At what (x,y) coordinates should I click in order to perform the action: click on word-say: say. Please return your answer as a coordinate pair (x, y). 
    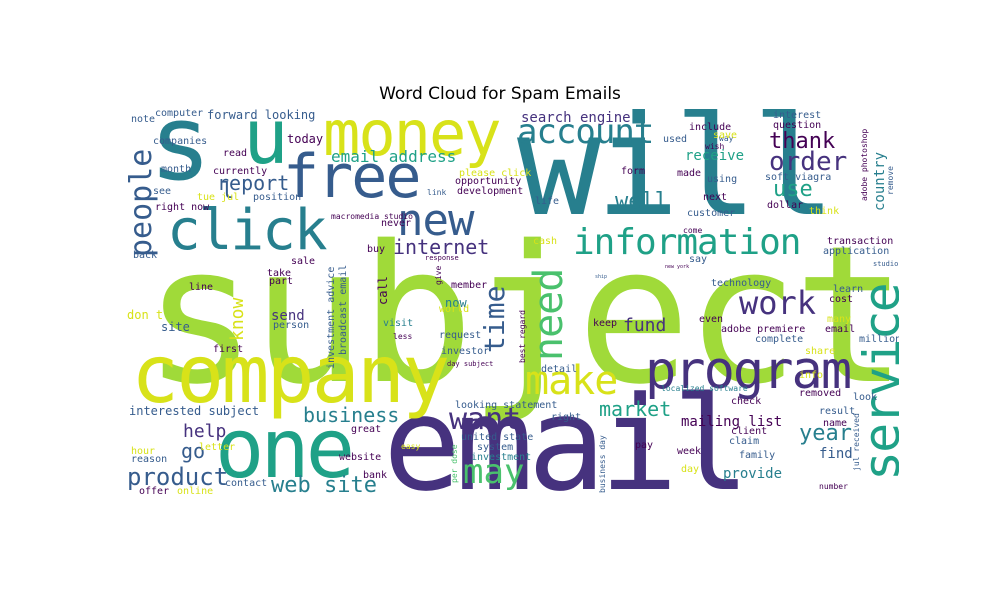
    Looking at the image, I should click on (698, 259).